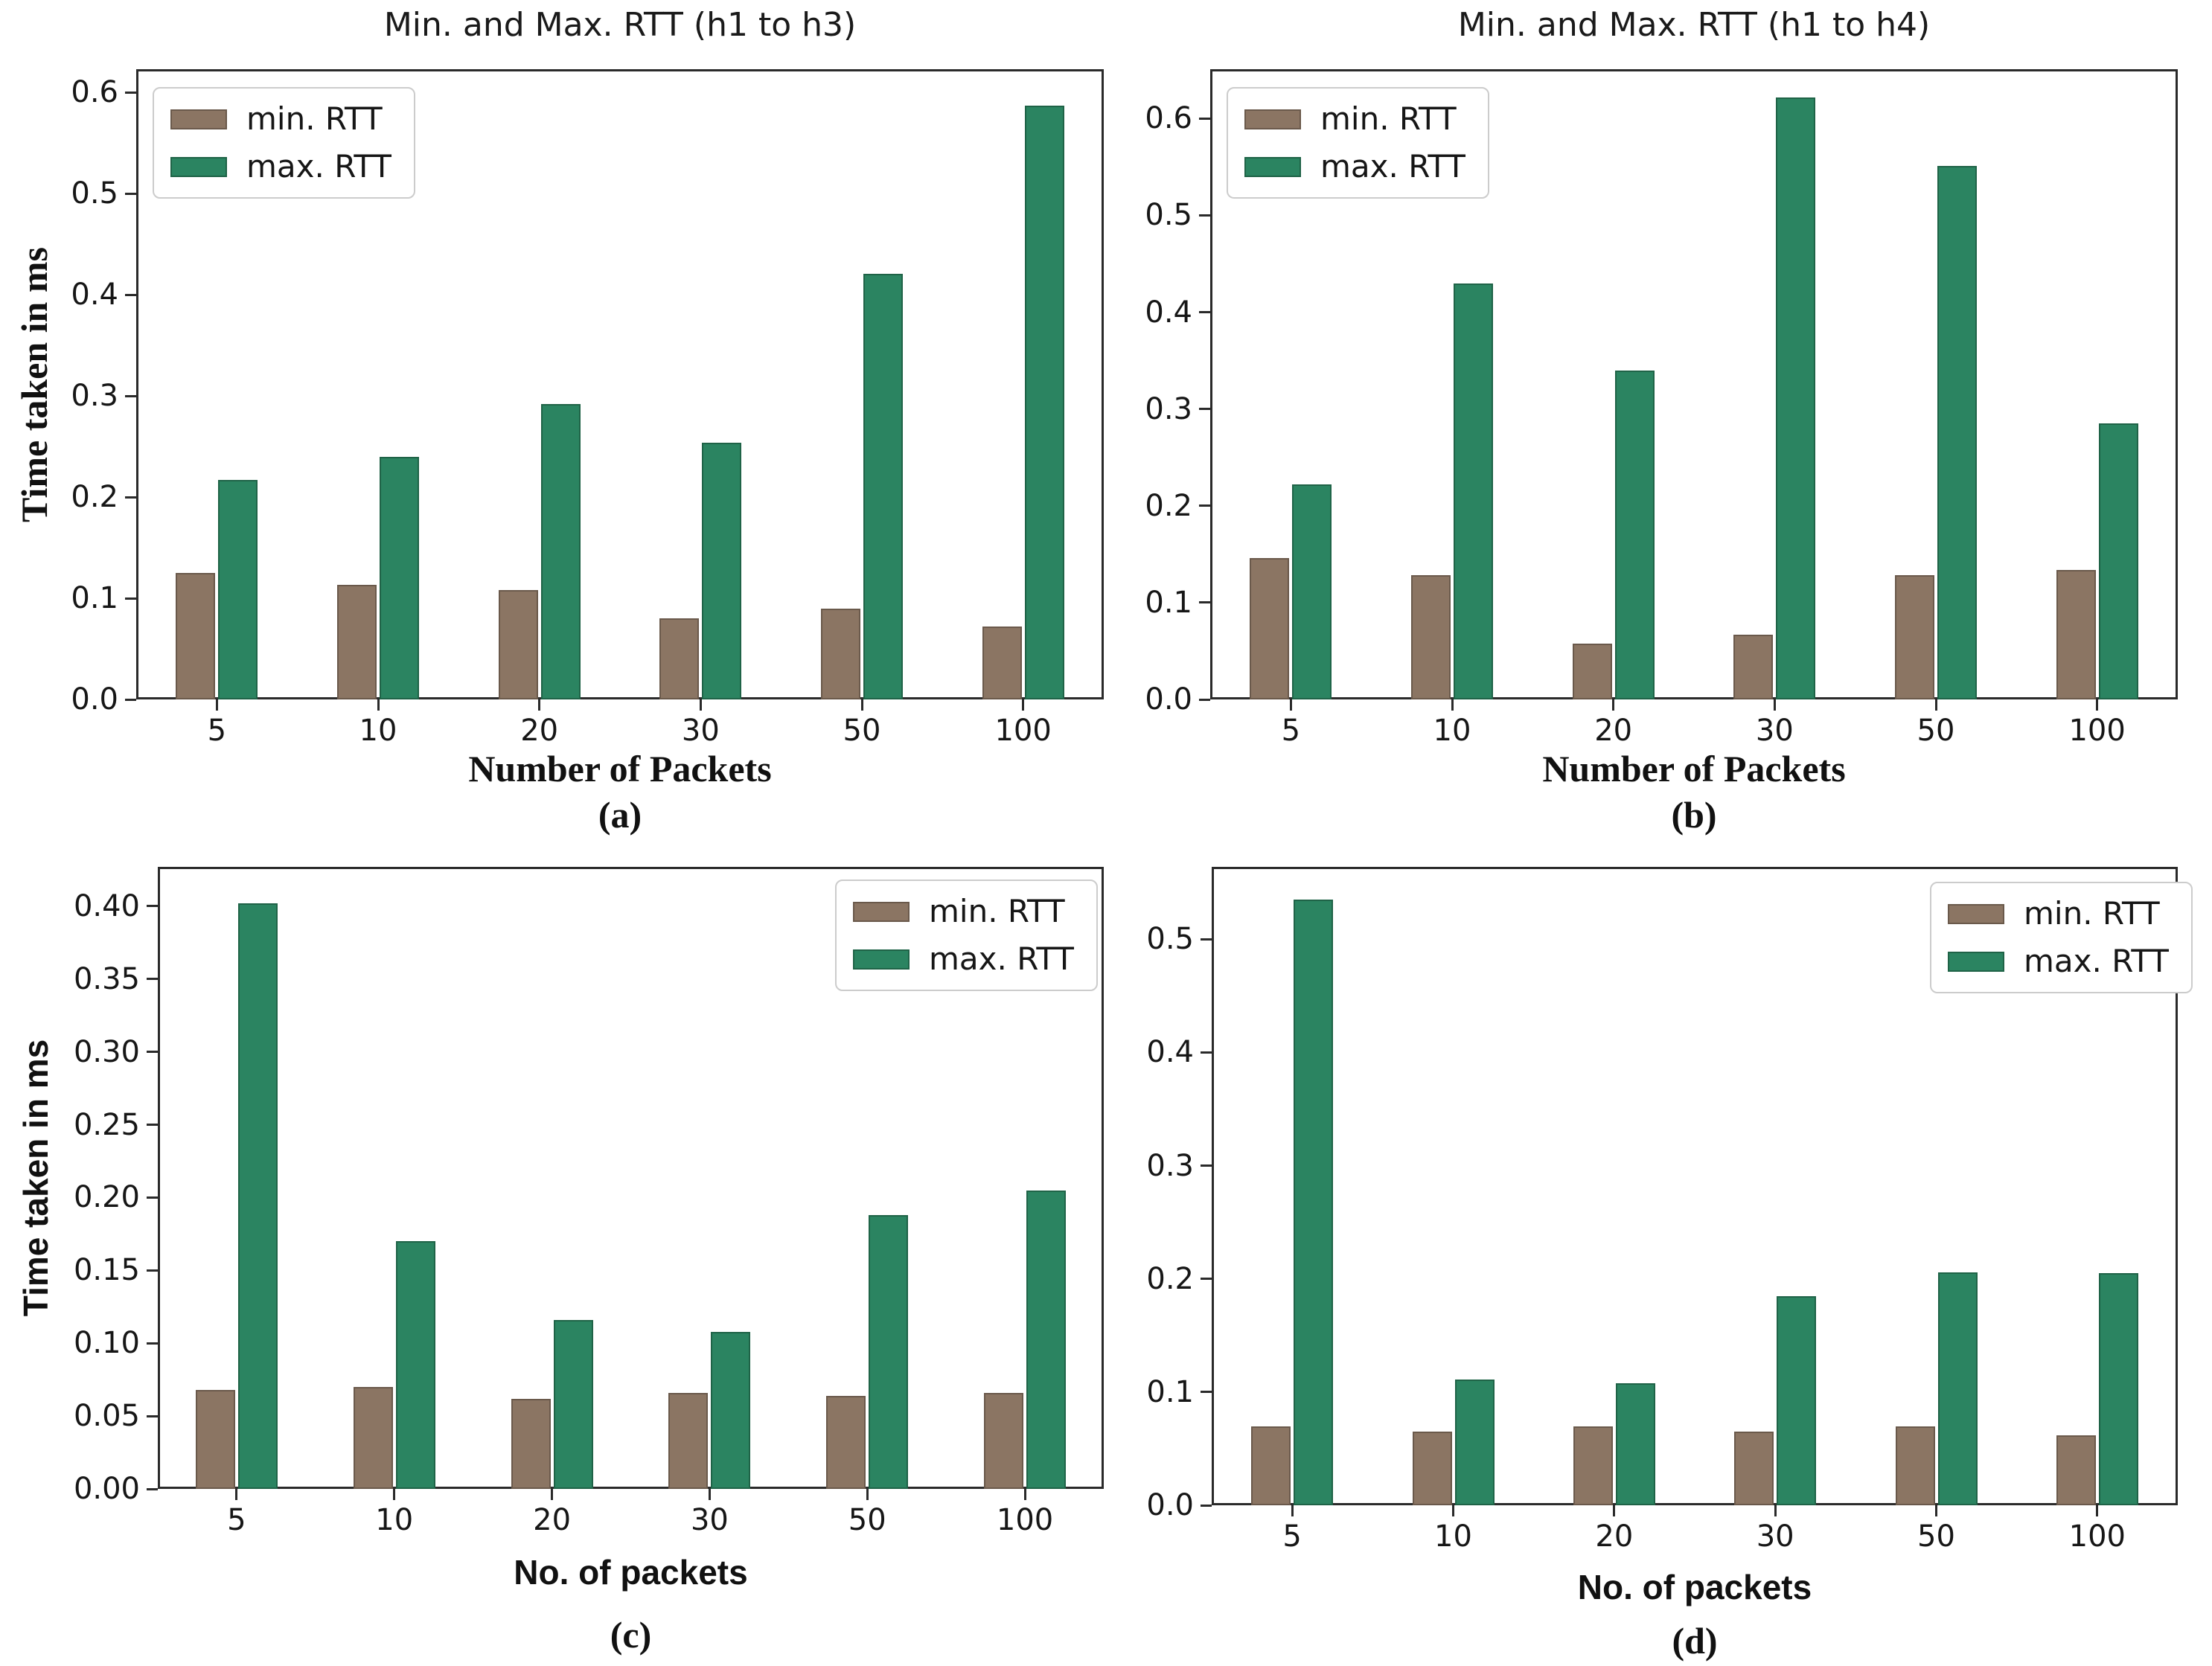 The height and width of the screenshot is (1666, 2212). What do you see at coordinates (95, 699) in the screenshot?
I see `y-tick-label: 0.0` at bounding box center [95, 699].